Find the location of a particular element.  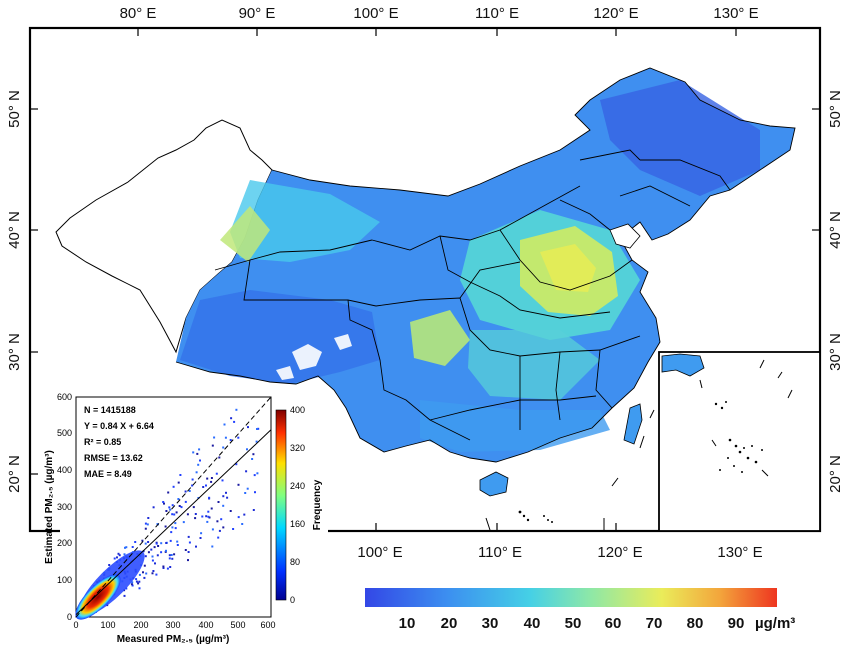

stat-equation: Y = 0.84 X + 6.64 is located at coordinates (119, 426).